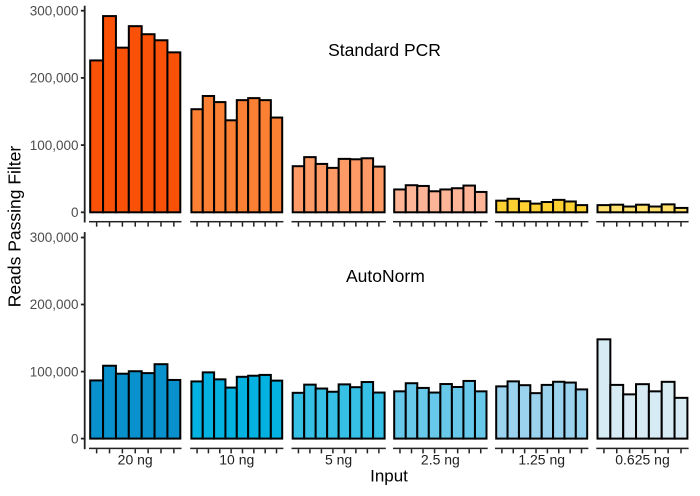  Describe the element at coordinates (385, 276) in the screenshot. I see `svg-text: AutoNorm` at that location.